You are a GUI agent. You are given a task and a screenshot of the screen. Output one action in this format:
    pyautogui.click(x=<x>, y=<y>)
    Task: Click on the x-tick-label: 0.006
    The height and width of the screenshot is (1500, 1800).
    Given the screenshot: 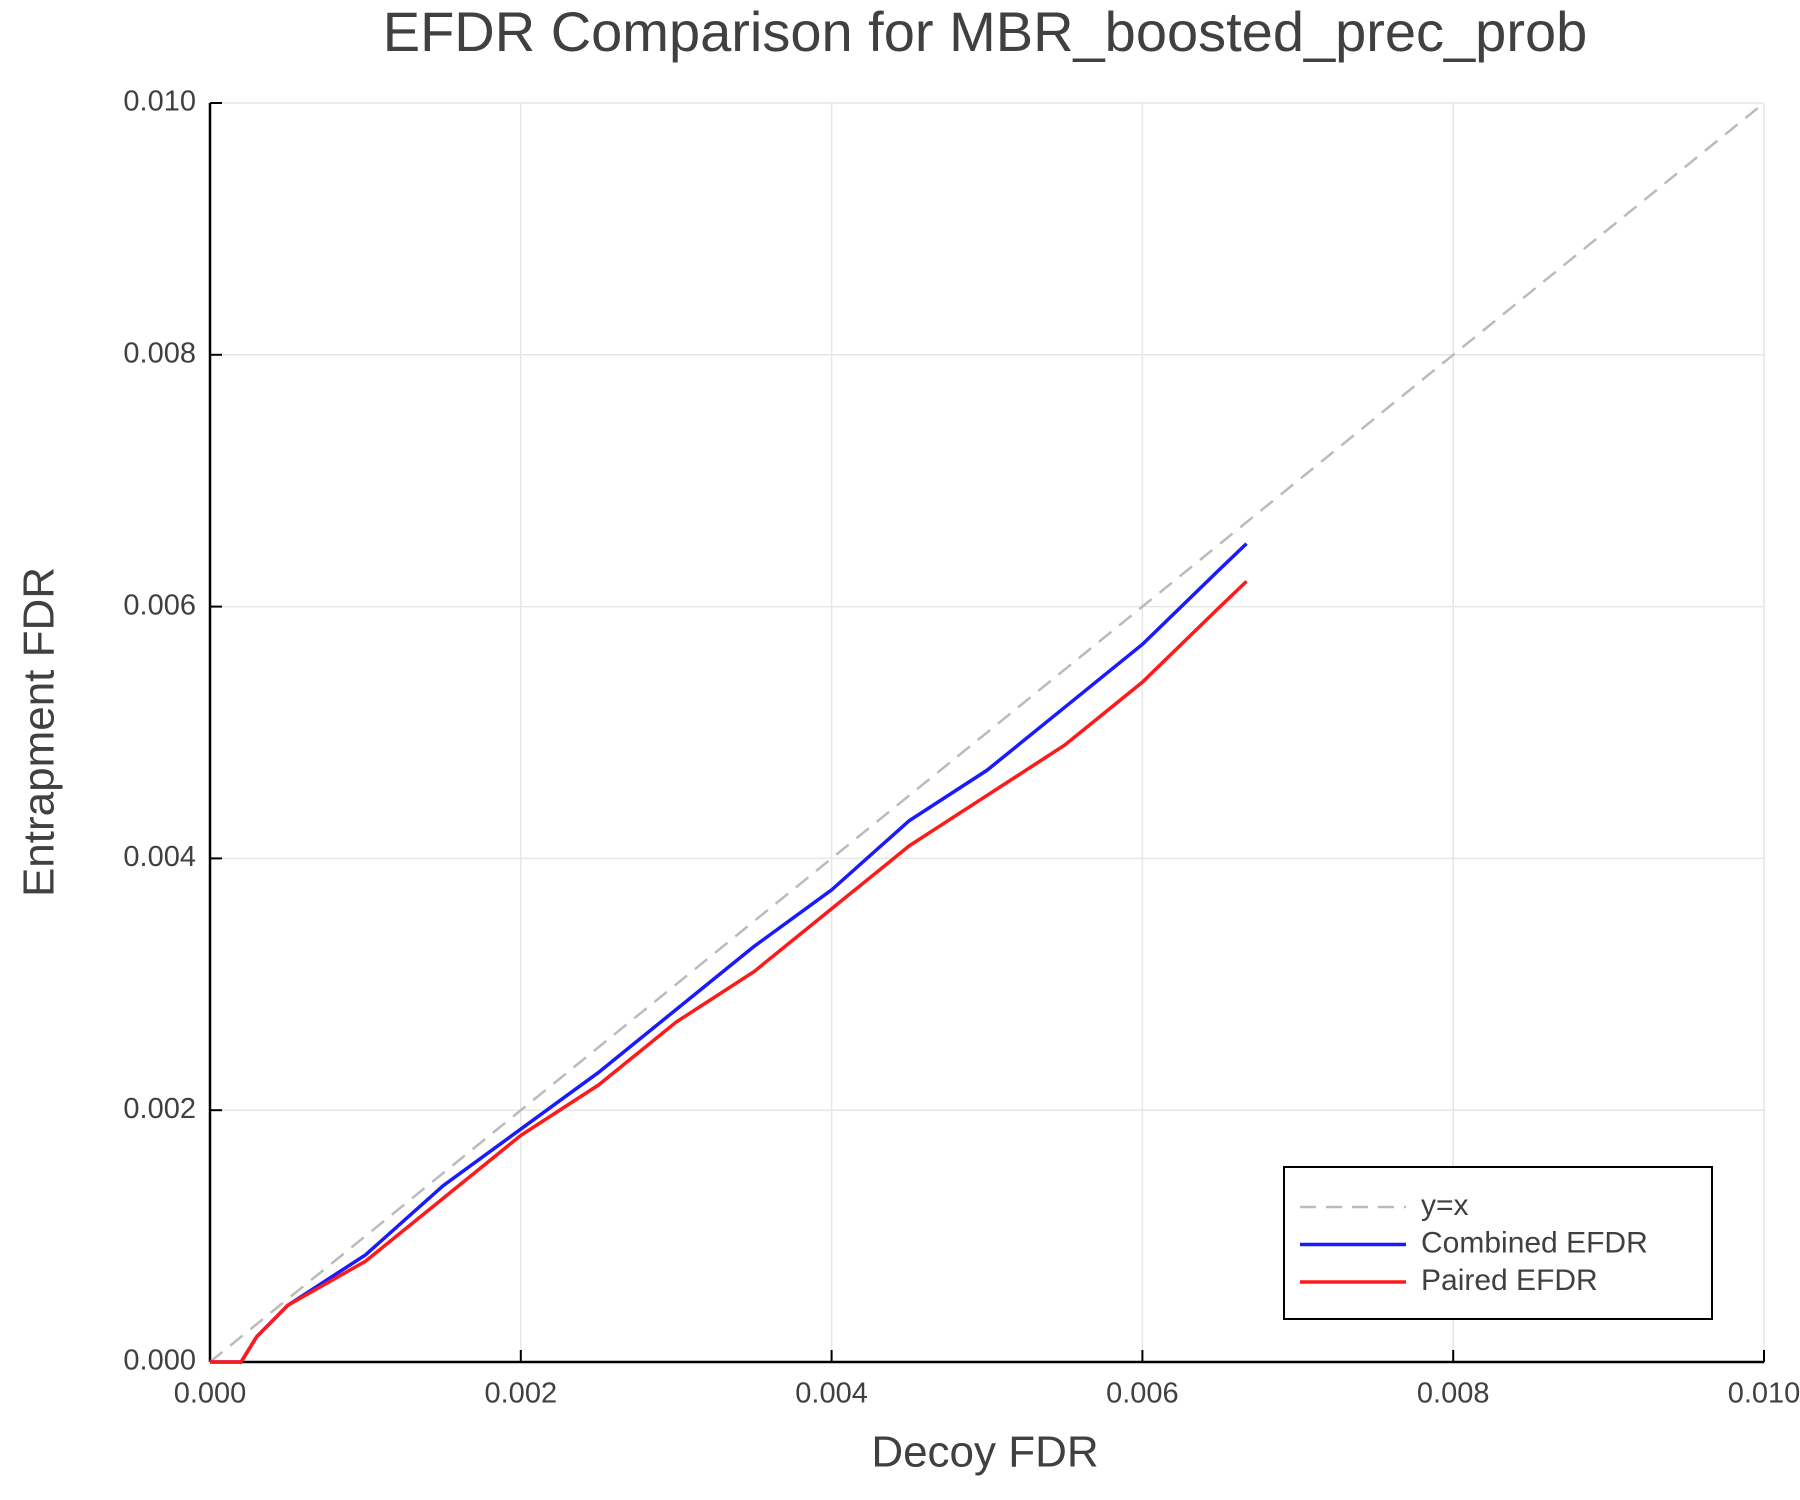 What is the action you would take?
    pyautogui.click(x=1142, y=1394)
    